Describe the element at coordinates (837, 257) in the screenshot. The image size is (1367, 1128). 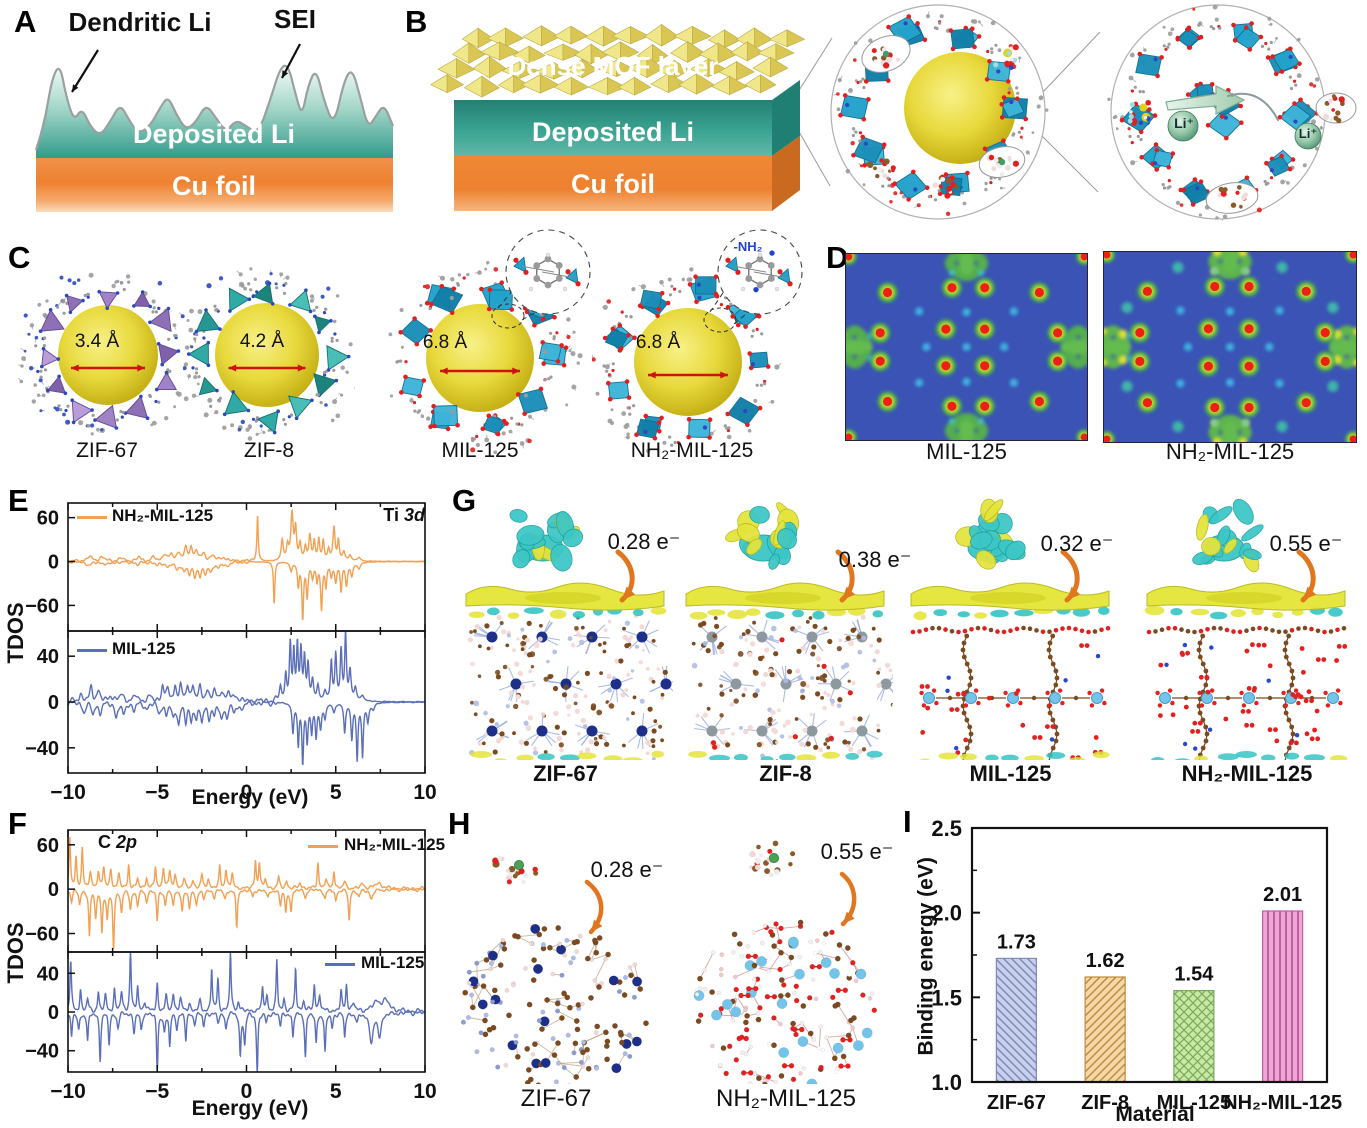
I see `panel-letter-d: D` at that location.